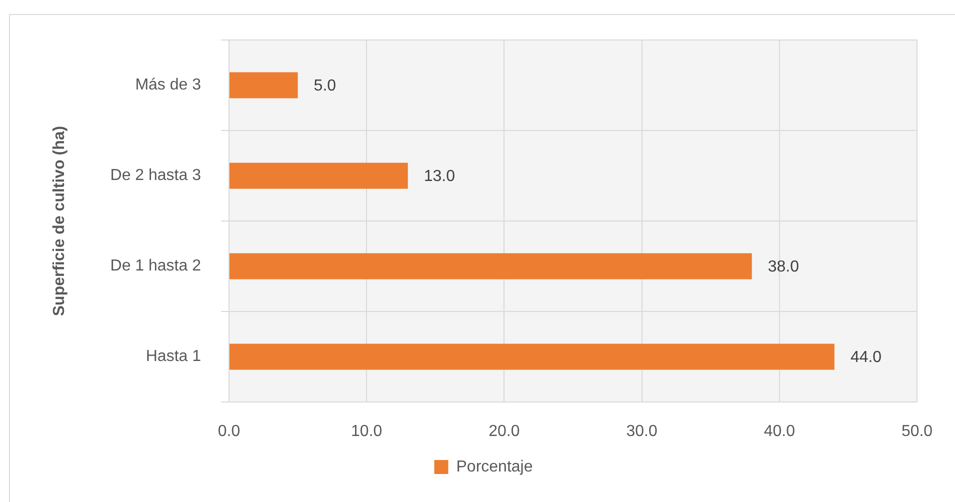 The height and width of the screenshot is (502, 955). I want to click on data-label: 38.0, so click(784, 267).